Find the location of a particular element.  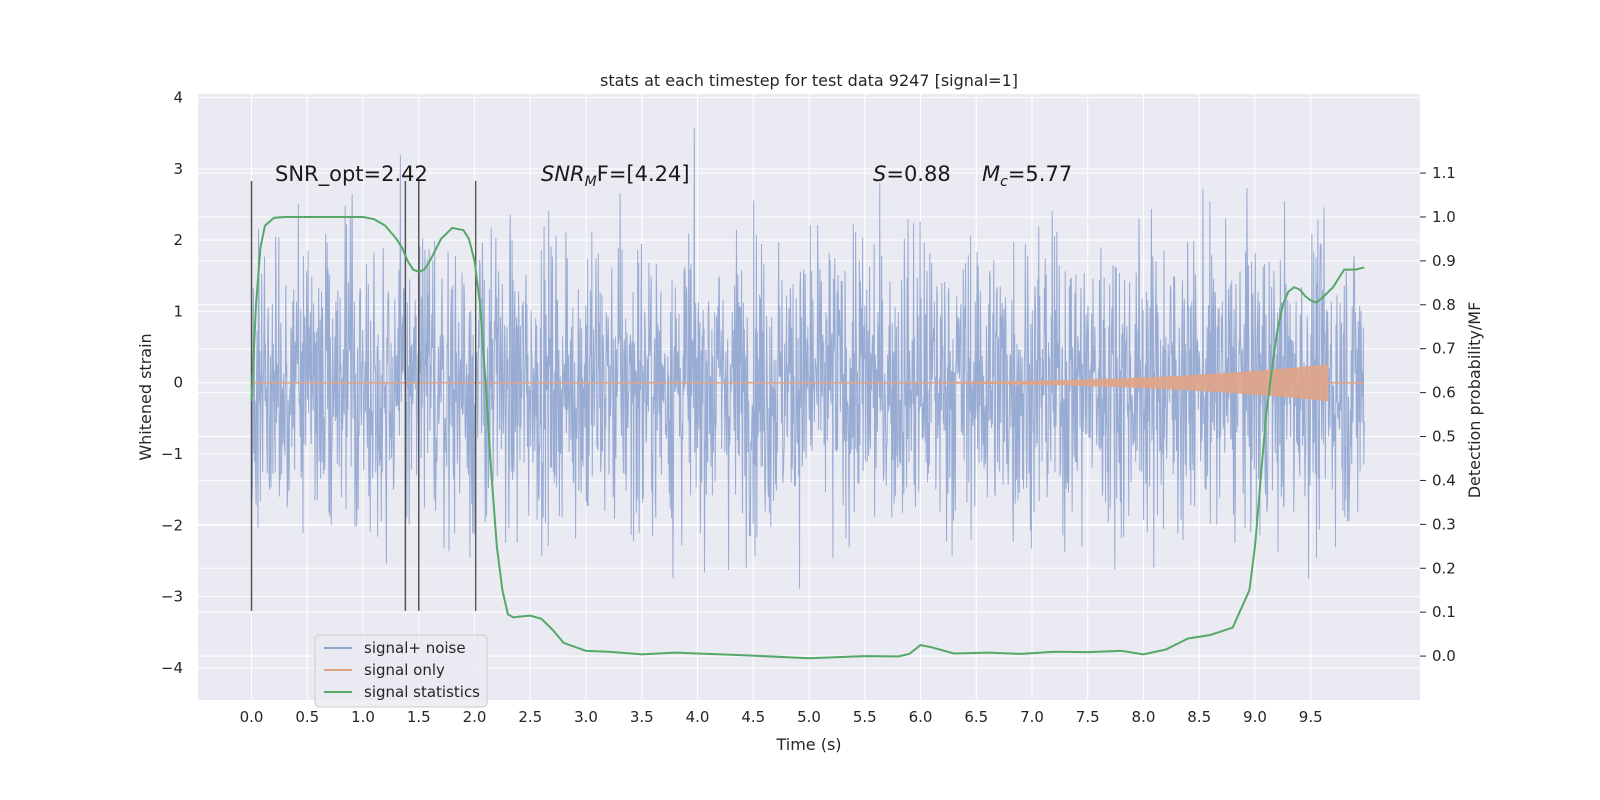

y-axis-title: Whitened strain is located at coordinates (145, 396).